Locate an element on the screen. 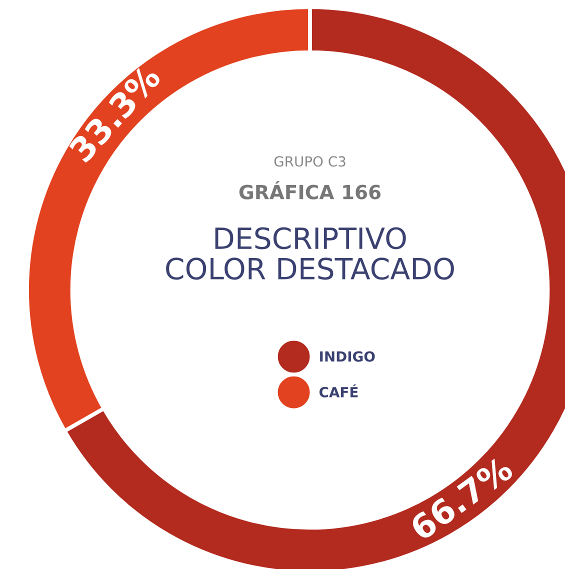 This screenshot has height=569, width=565. text: GRUPO C3 is located at coordinates (310, 161).